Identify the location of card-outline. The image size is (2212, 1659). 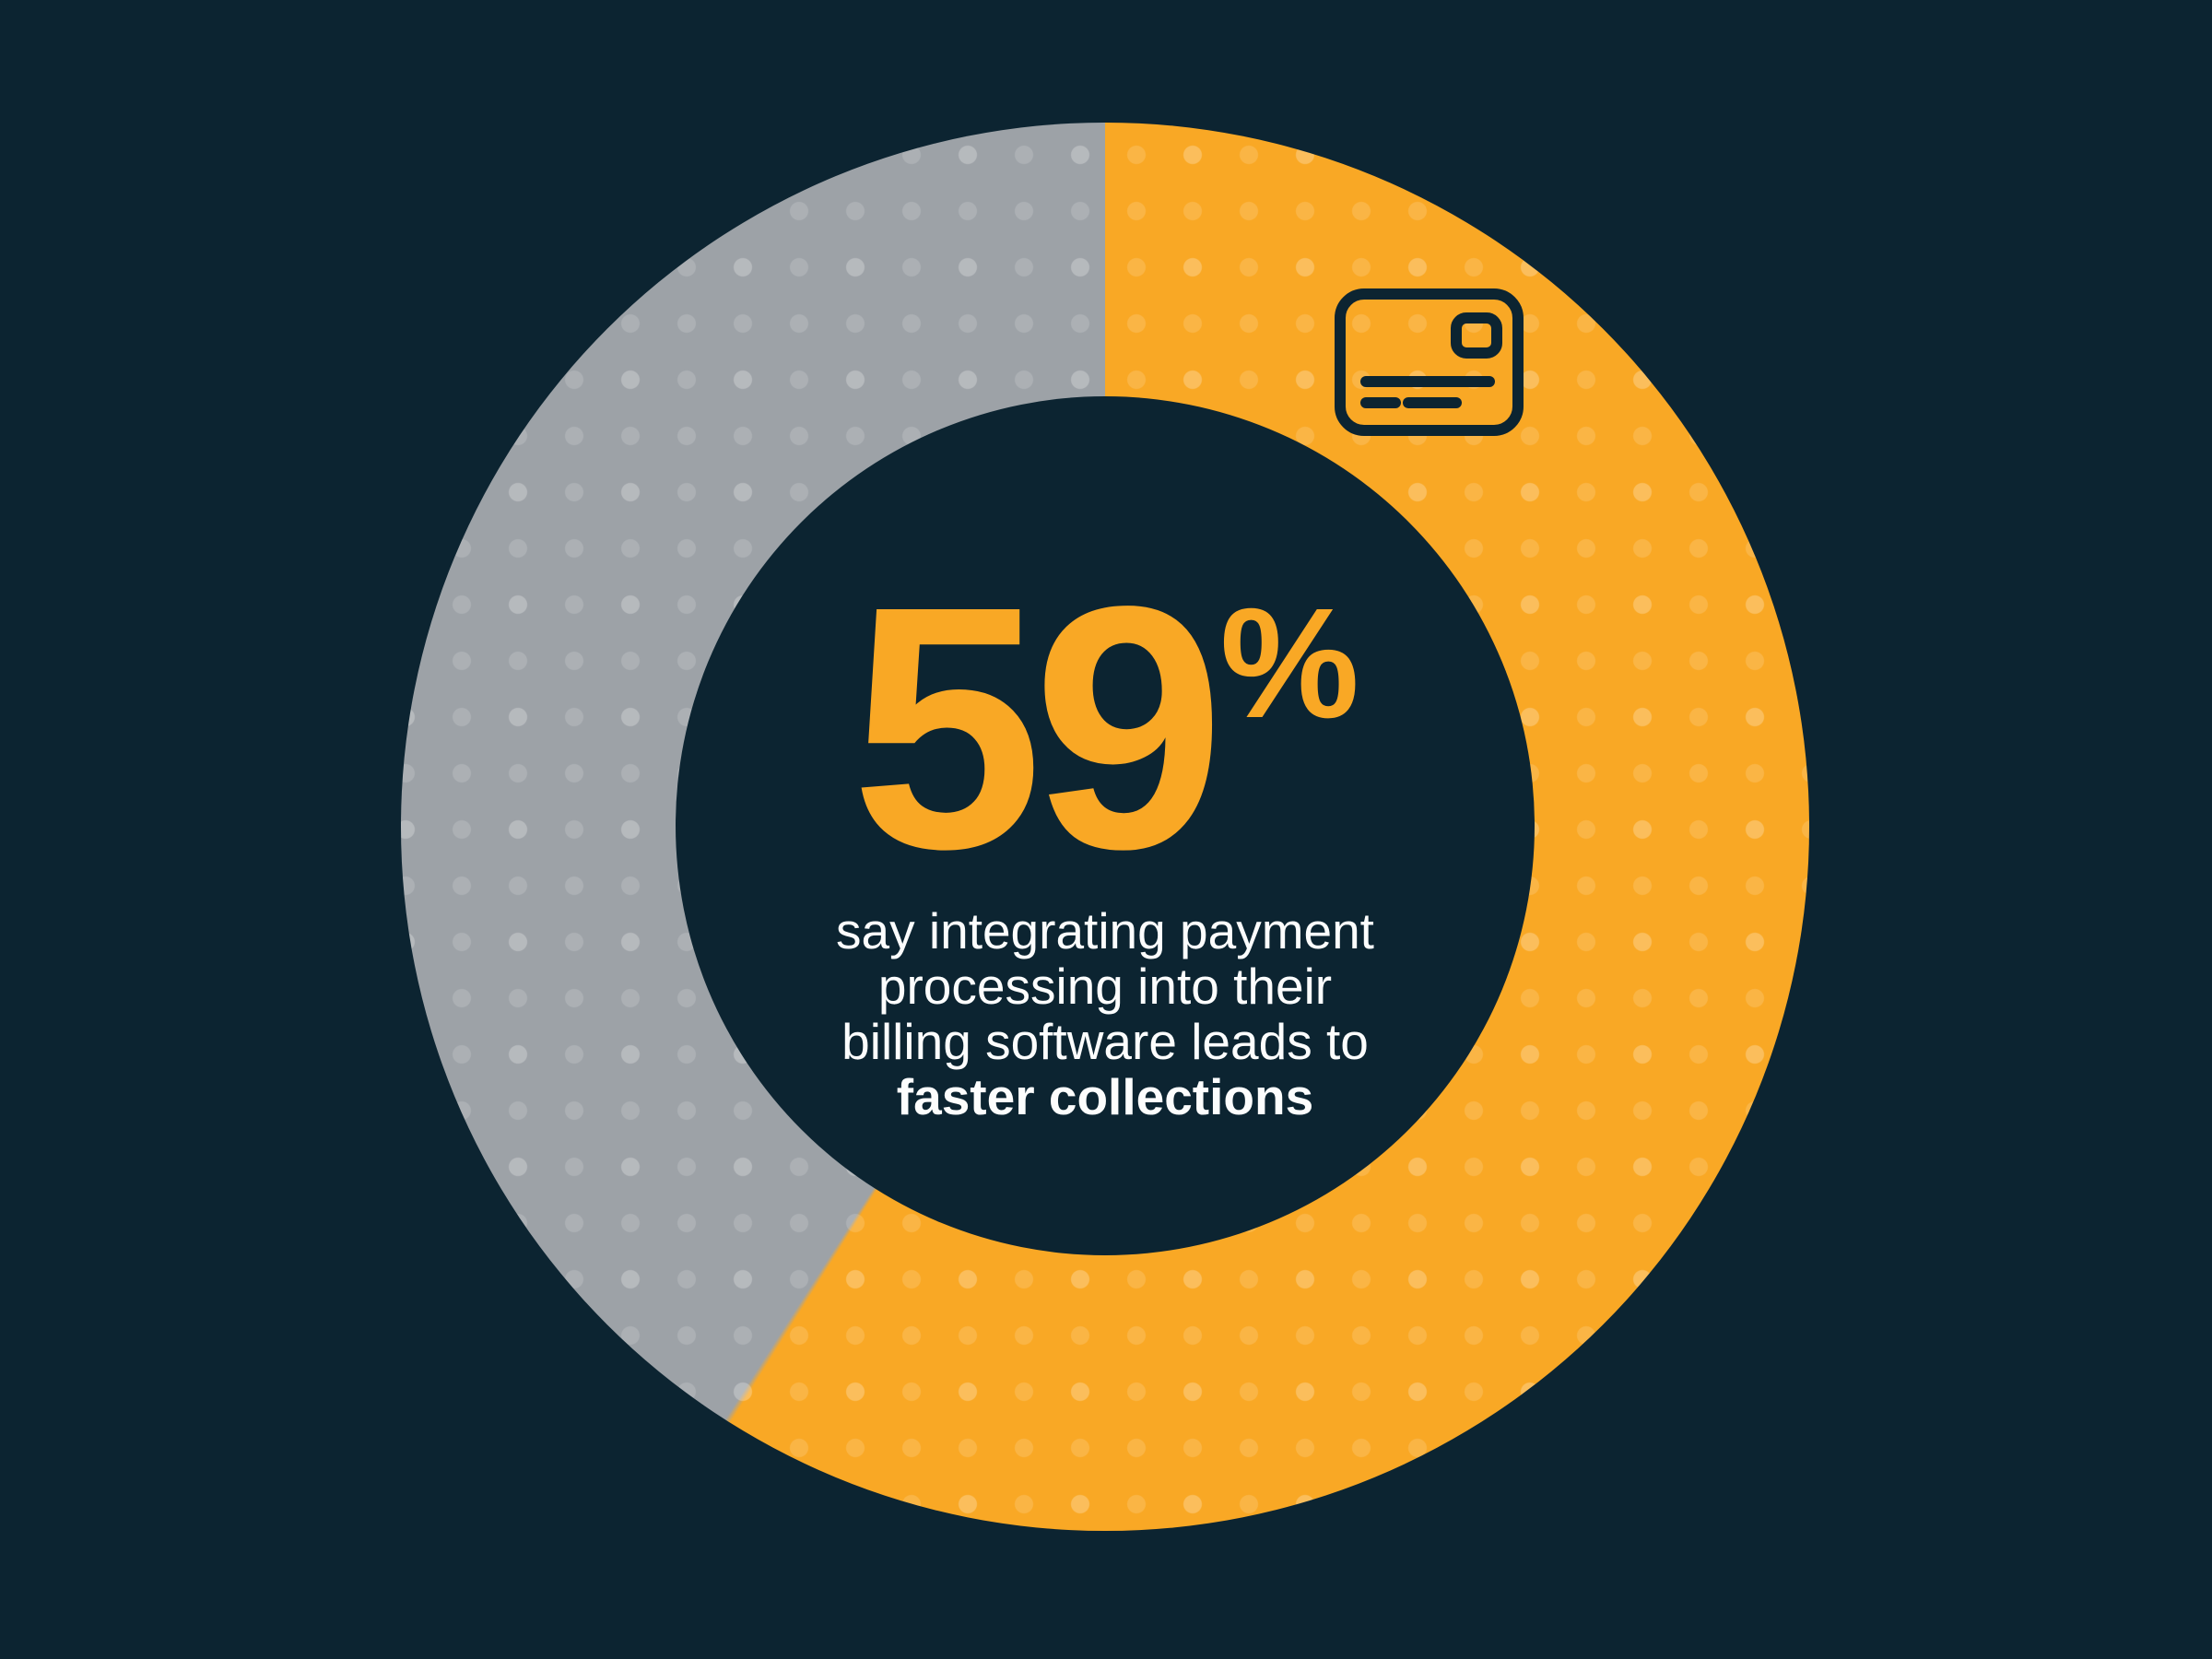
(1429, 362).